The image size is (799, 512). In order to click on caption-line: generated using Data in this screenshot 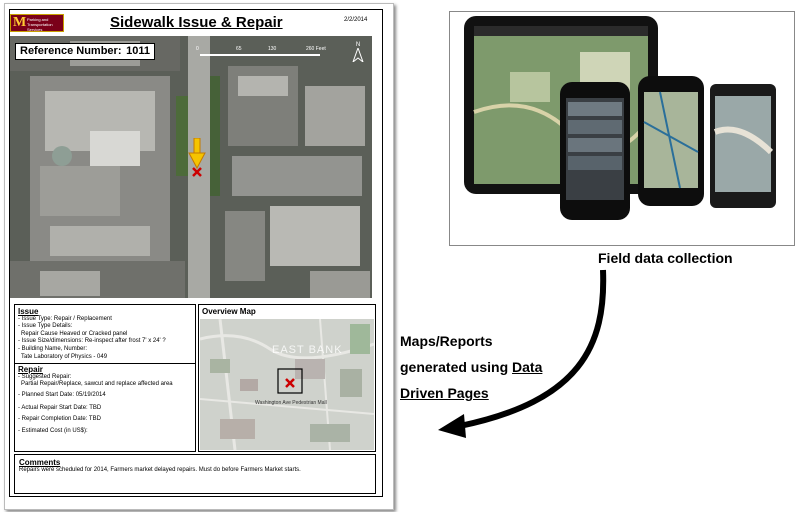, I will do `click(490, 367)`.